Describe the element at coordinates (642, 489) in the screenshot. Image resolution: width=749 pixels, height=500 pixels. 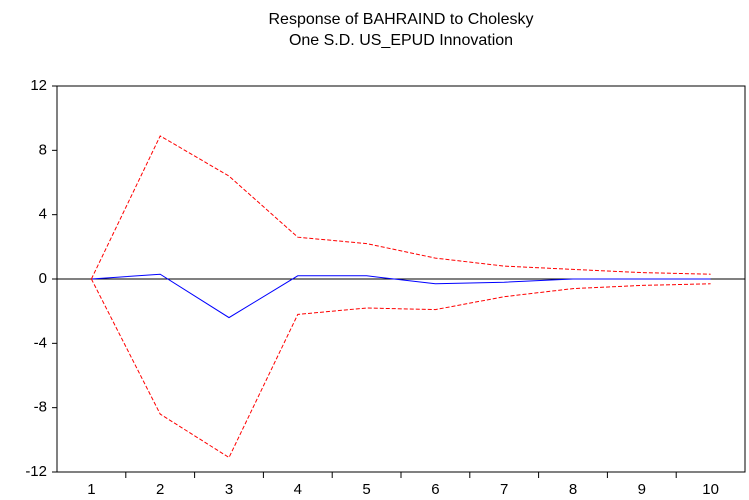
I see `x-tick-label: 9` at that location.